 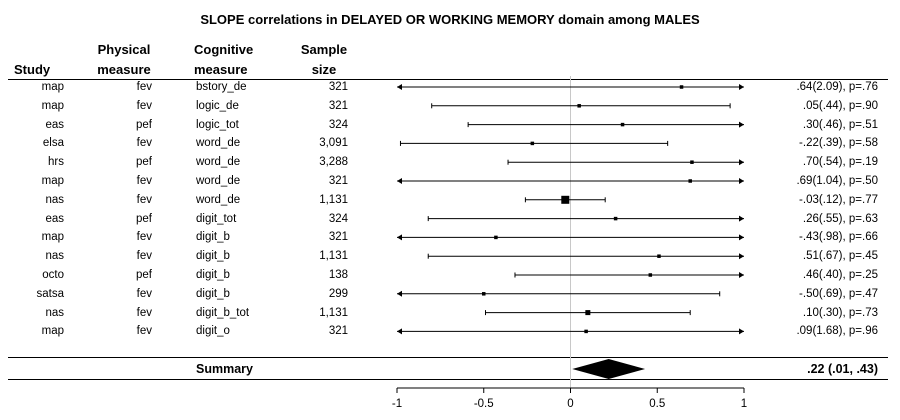 What do you see at coordinates (397, 404) in the screenshot?
I see `x-tick-label: -1` at bounding box center [397, 404].